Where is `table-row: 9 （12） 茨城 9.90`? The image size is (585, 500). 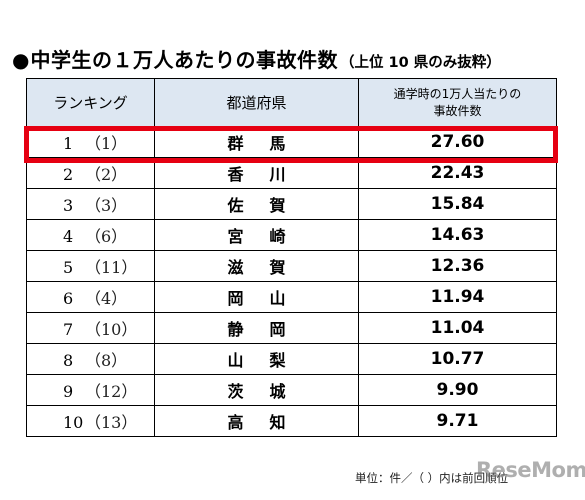
table-row: 9 （12） 茨城 9.90 is located at coordinates (291, 390).